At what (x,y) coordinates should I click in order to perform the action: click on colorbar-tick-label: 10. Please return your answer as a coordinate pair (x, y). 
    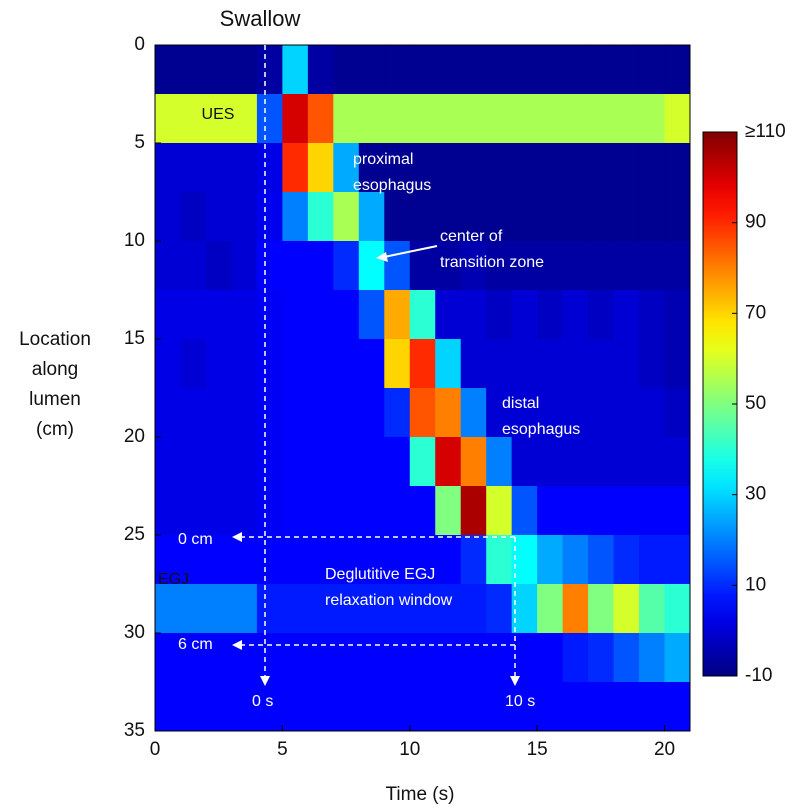
    Looking at the image, I should click on (755, 584).